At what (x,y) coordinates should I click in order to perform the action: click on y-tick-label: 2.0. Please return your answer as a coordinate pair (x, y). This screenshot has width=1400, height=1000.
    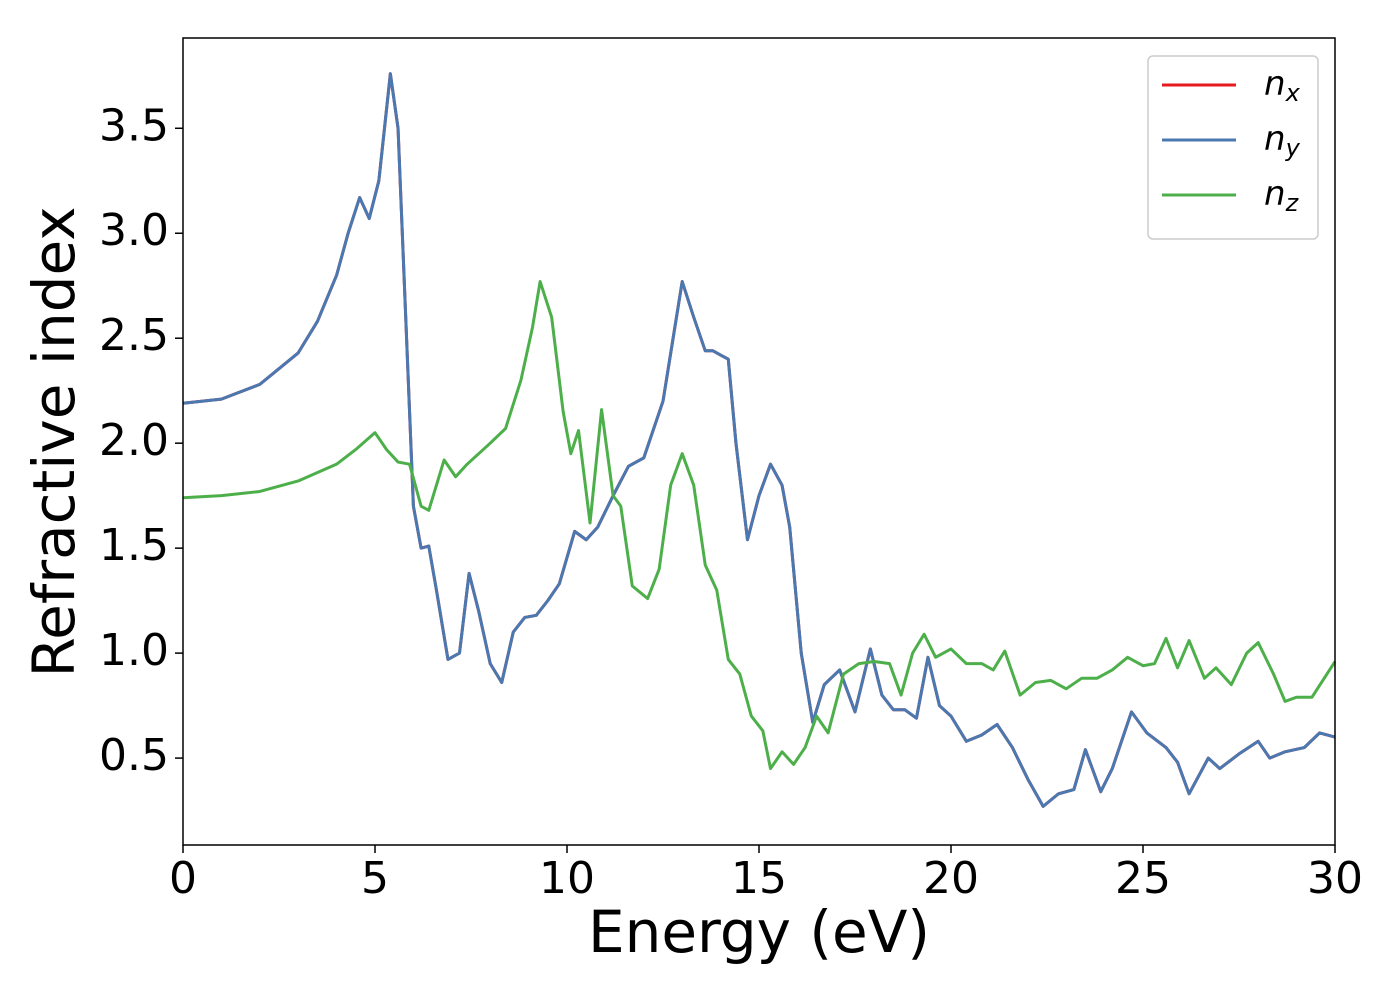
    Looking at the image, I should click on (134, 440).